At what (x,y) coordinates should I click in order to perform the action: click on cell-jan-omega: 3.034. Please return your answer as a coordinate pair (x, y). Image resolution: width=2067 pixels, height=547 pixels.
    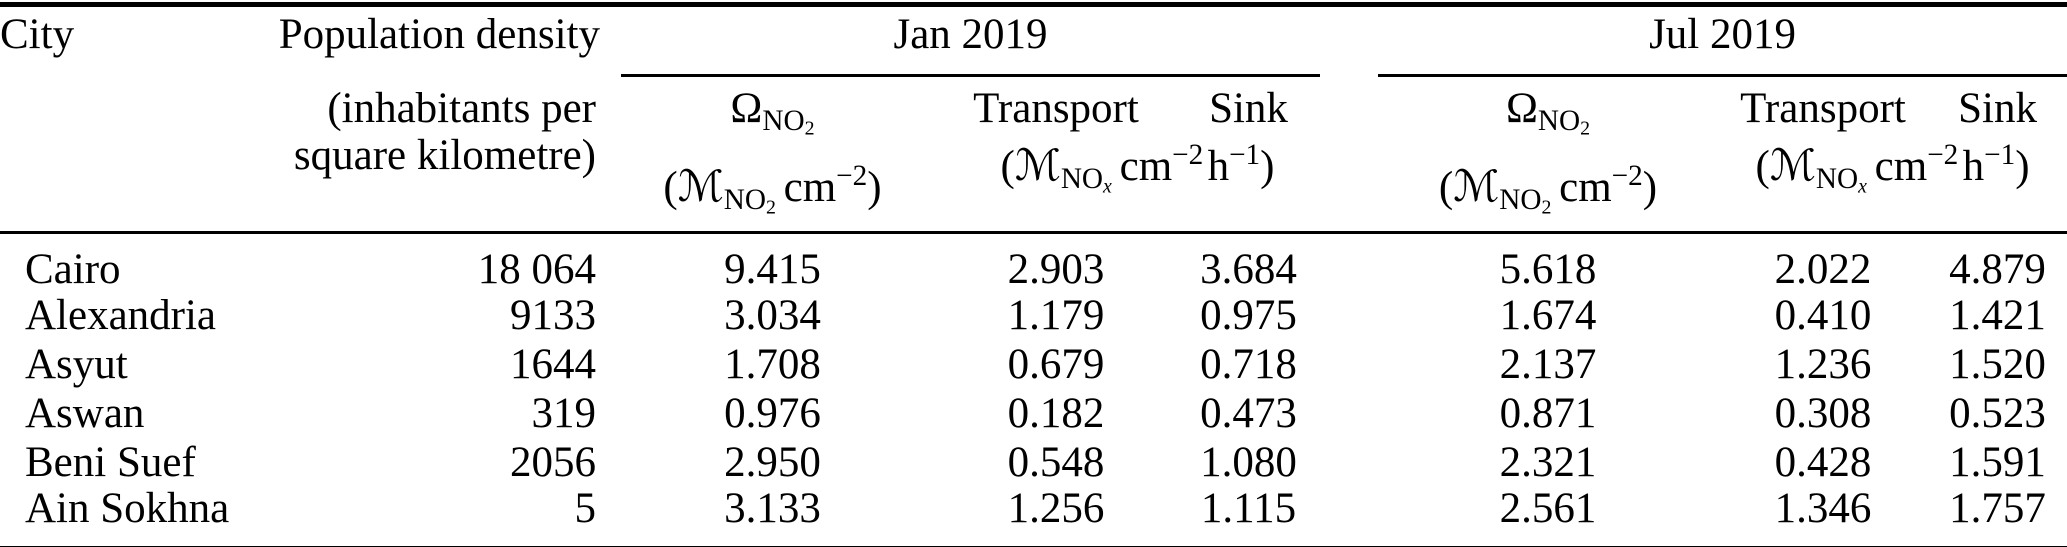
    Looking at the image, I should click on (772, 316).